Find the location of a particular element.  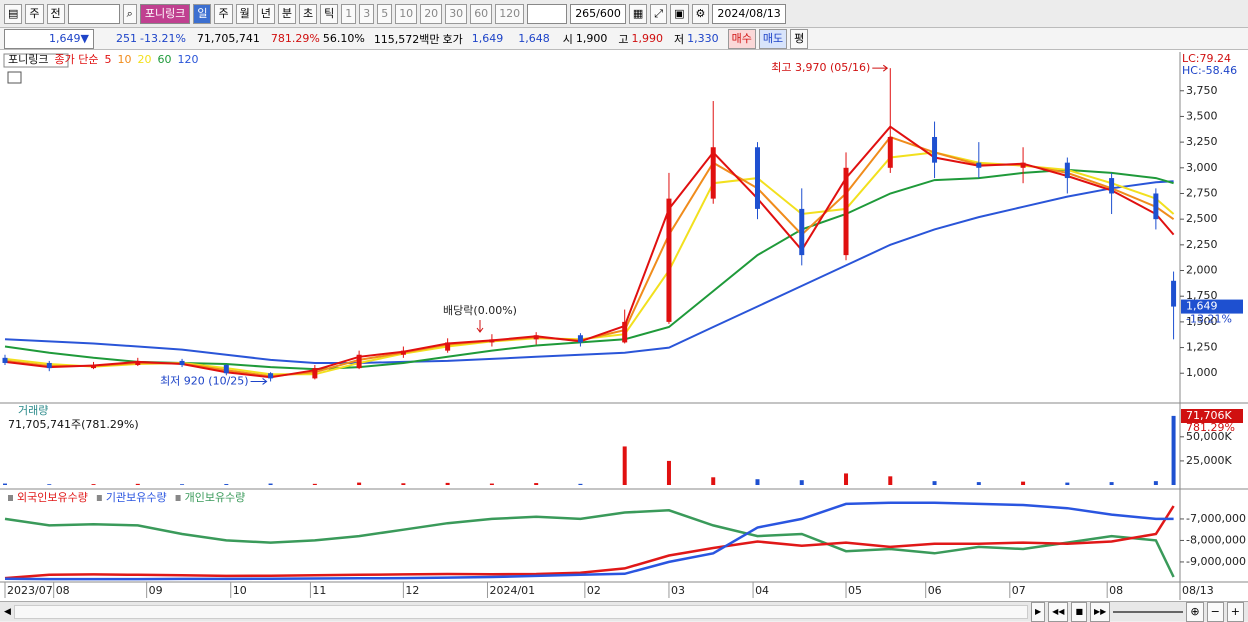

price: 1,649▼ is located at coordinates (49, 38).